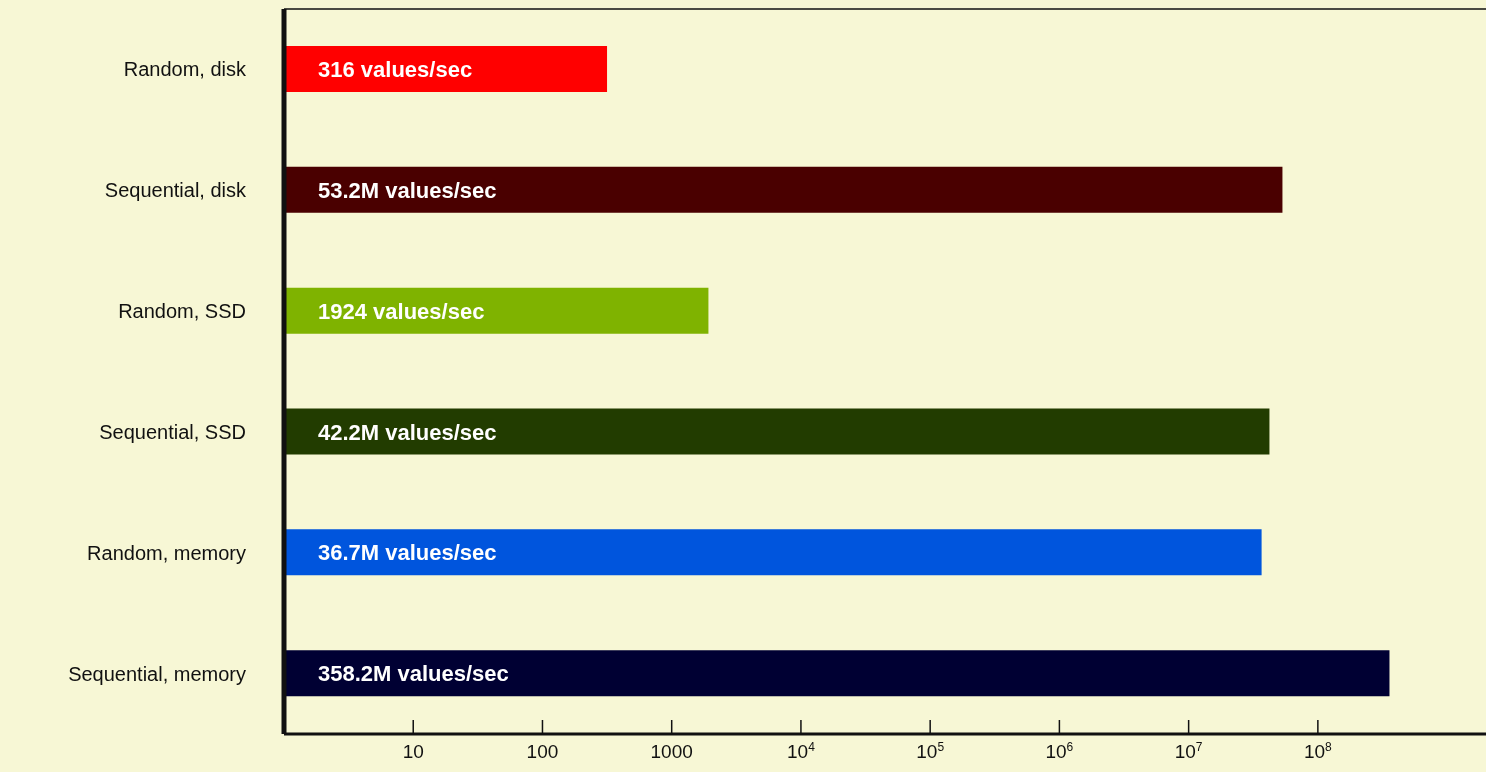 This screenshot has width=1486, height=772. Describe the element at coordinates (157, 673) in the screenshot. I see `y-tick-label: Sequential, memory` at that location.